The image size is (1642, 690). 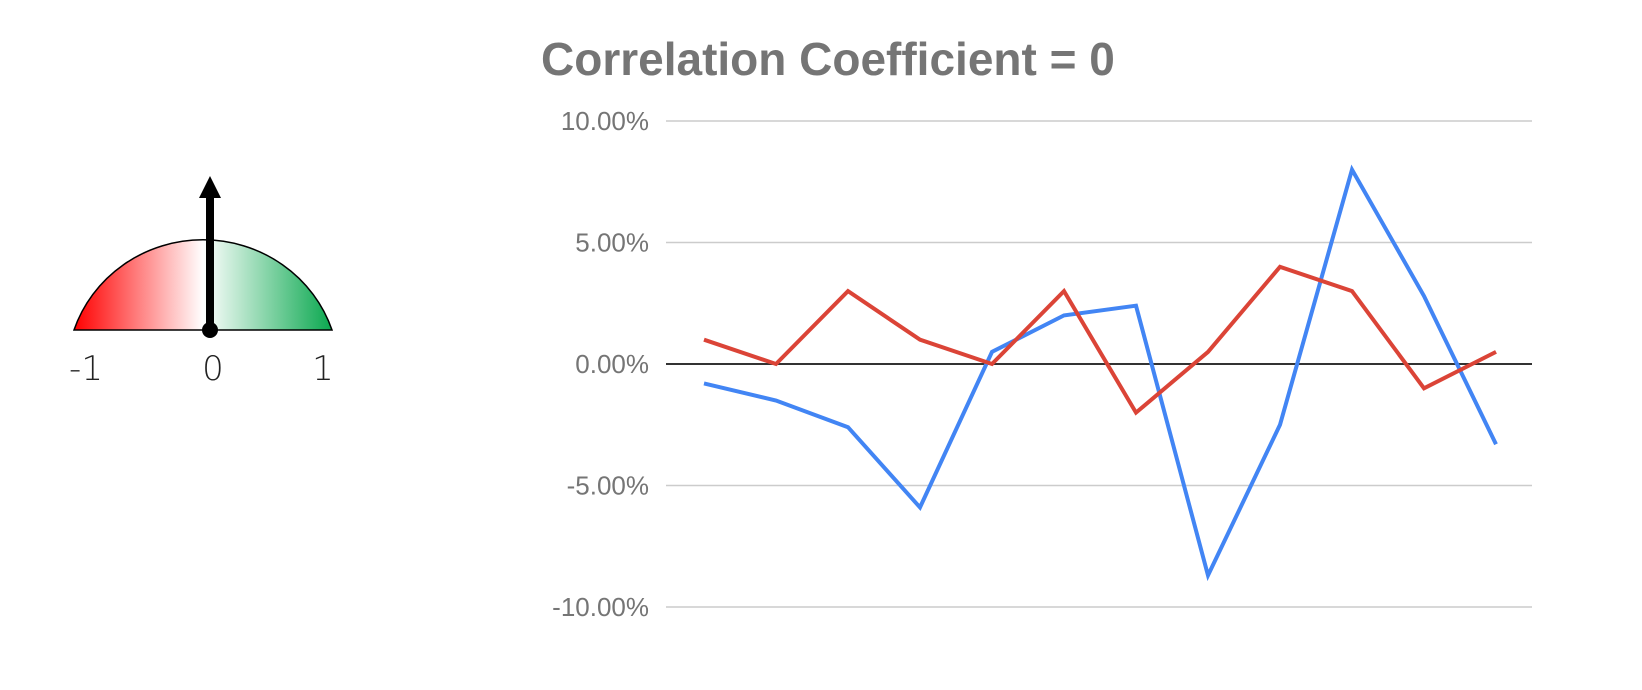 I want to click on gauge-mid-label: 0, so click(x=213, y=369).